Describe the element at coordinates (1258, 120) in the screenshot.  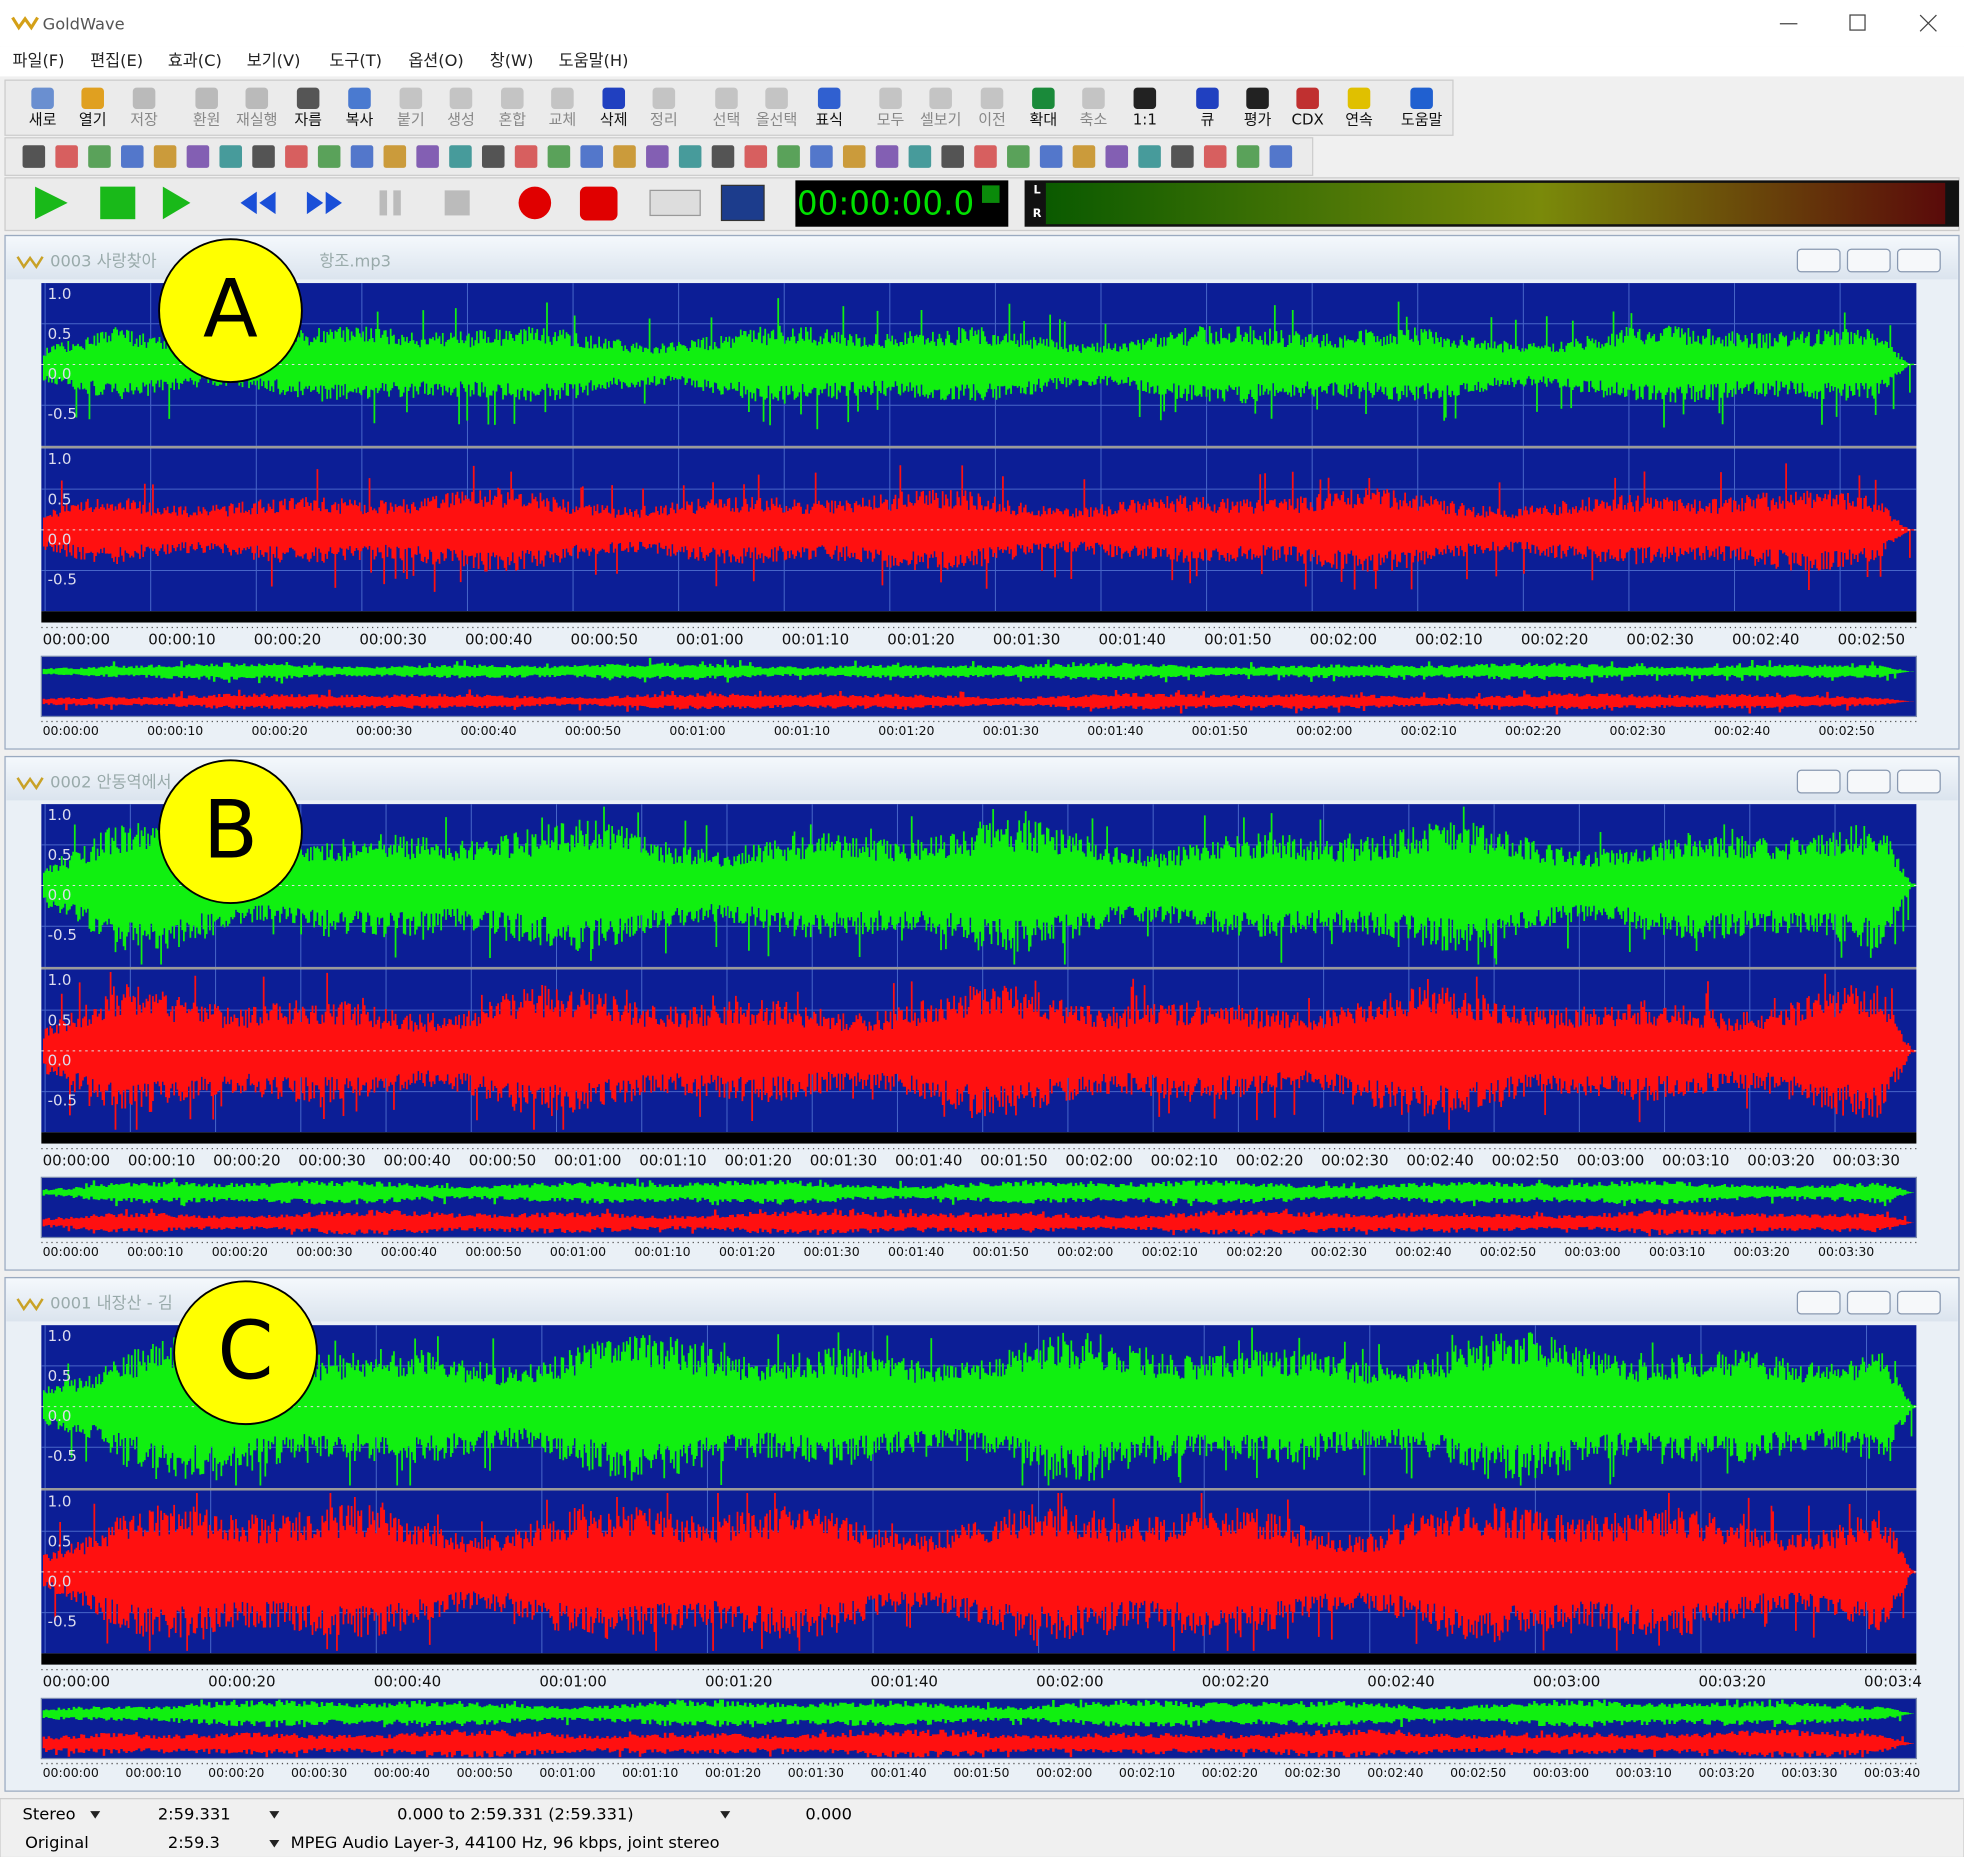
I see `toolbar-label: 평가` at that location.